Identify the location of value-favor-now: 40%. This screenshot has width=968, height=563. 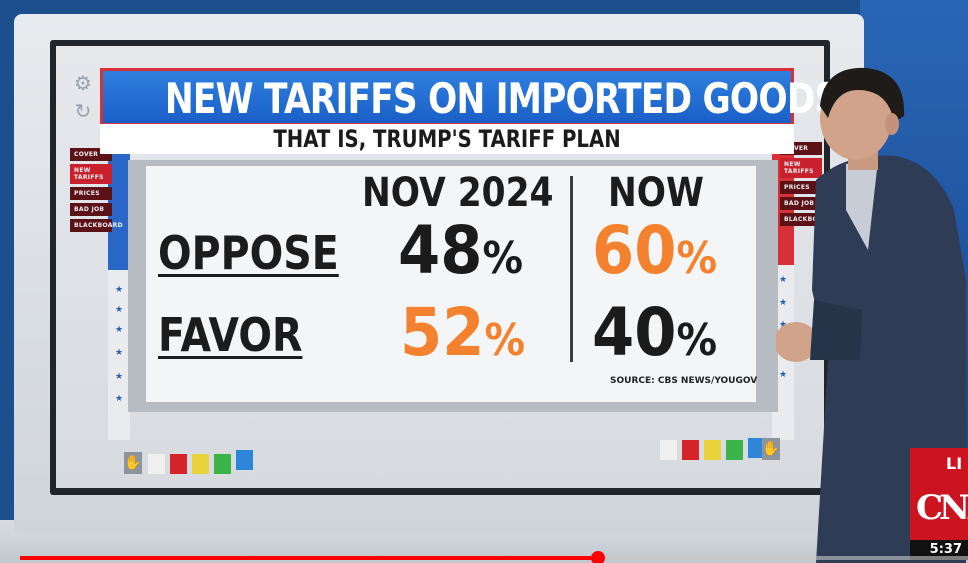
(654, 332).